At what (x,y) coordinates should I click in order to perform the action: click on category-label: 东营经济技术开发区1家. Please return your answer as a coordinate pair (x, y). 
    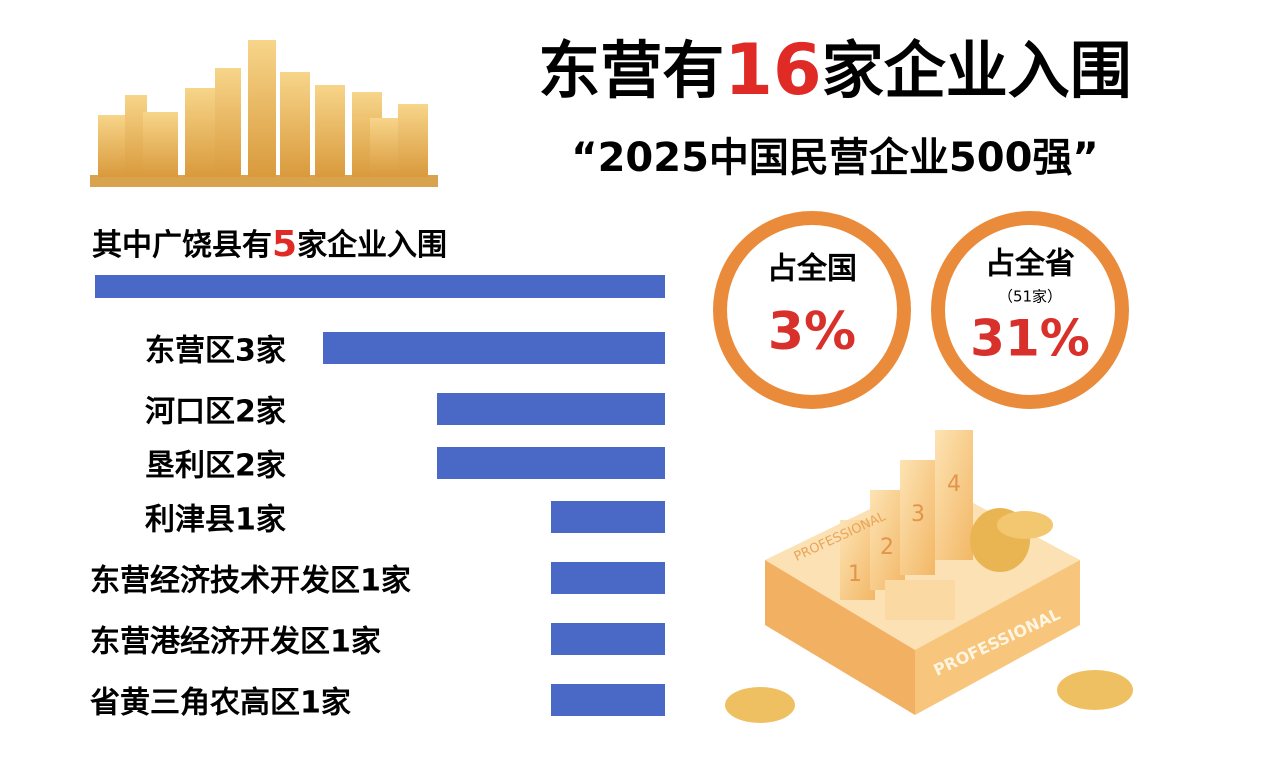
    Looking at the image, I should click on (250, 581).